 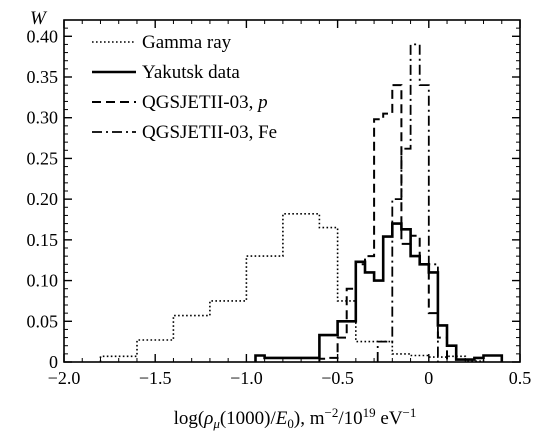 I want to click on y-tick-label: 0.30, so click(x=43, y=118).